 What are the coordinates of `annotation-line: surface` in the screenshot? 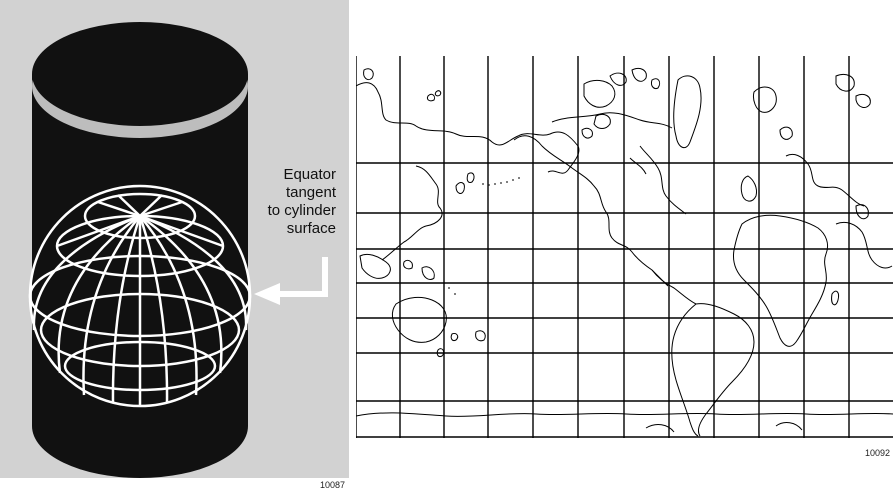 It's located at (311, 228).